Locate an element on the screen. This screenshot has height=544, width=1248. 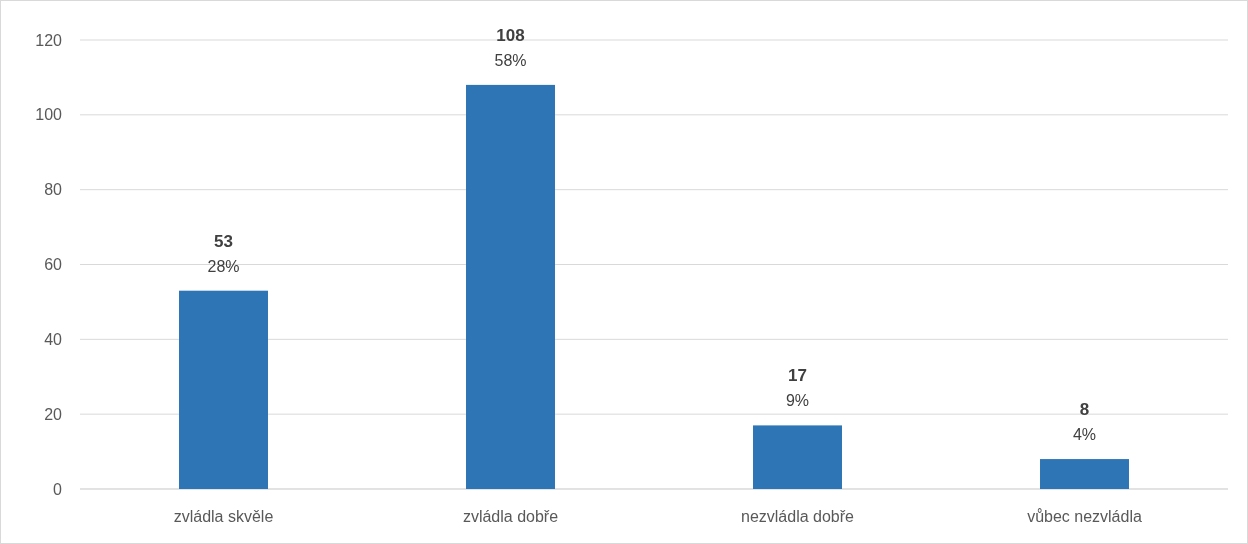
x-tick-label: zvládla dobře is located at coordinates (510, 516).